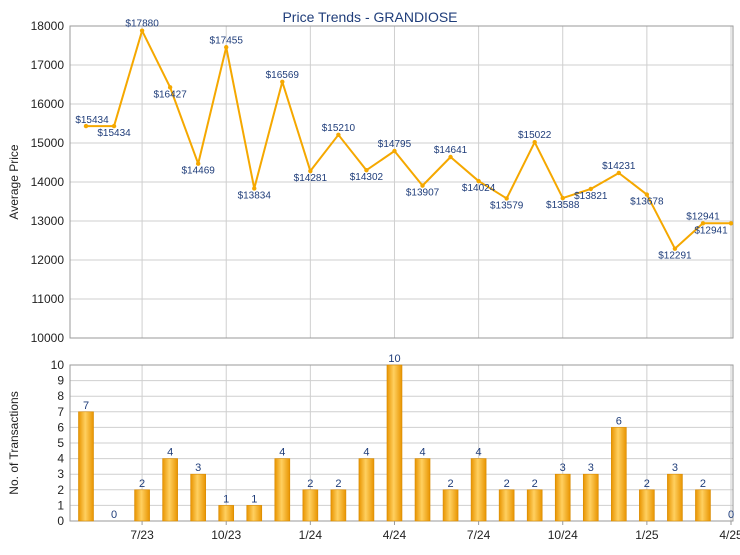 This screenshot has height=555, width=740. Describe the element at coordinates (226, 535) in the screenshot. I see `x-tick-label: 10/23` at that location.